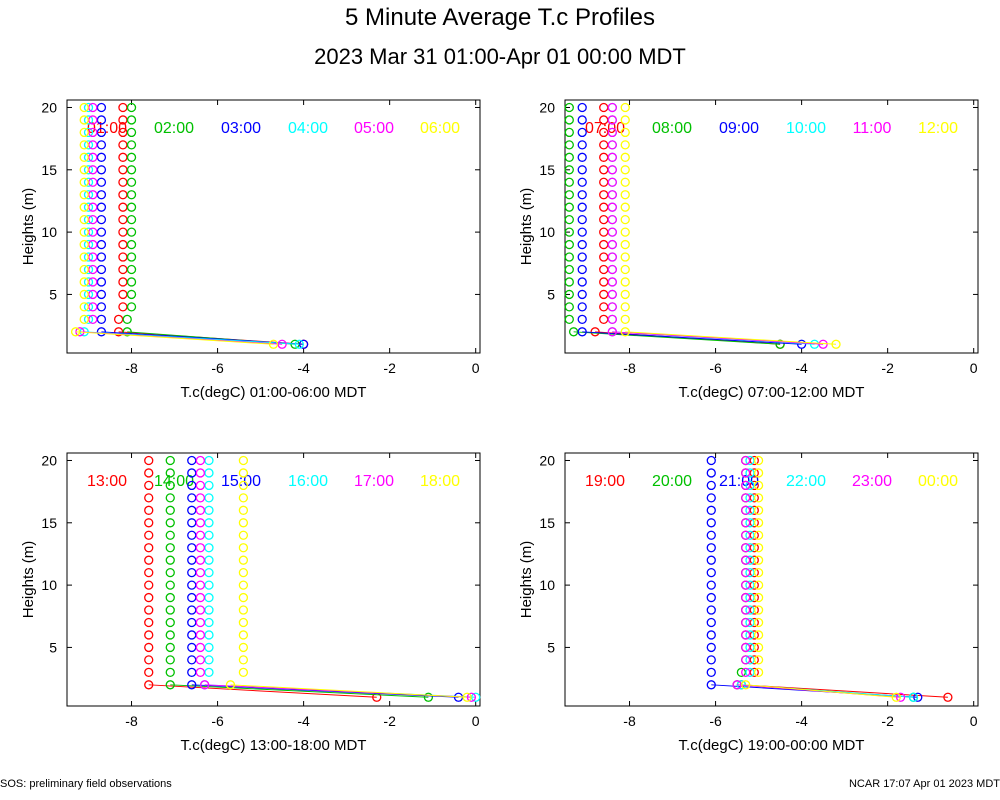  What do you see at coordinates (605, 128) in the screenshot?
I see `legend-label: 07:00` at bounding box center [605, 128].